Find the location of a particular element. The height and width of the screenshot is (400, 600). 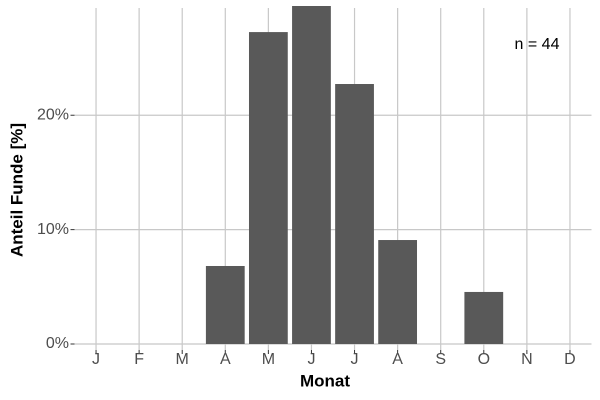

y-axis-title: Anteil Funde [%] is located at coordinates (16, 190).